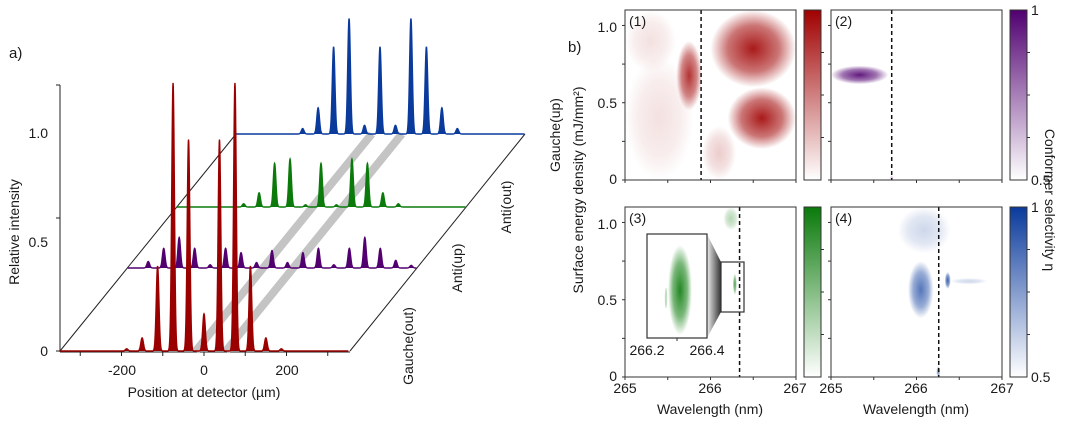  I want to click on guide-bands, so click(298, 242).